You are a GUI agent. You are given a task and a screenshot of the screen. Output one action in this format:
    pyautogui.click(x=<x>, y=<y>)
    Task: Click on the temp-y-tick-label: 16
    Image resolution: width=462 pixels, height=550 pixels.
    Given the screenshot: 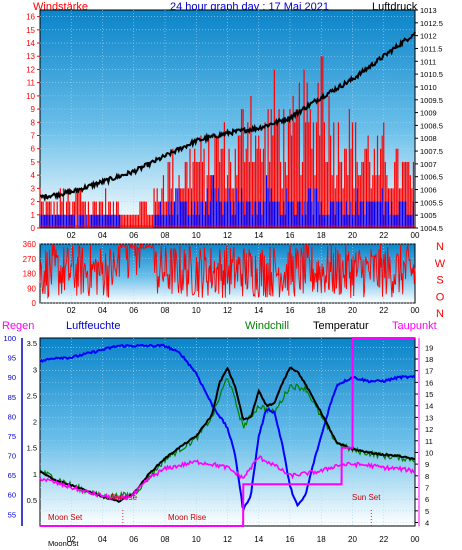 What is the action you would take?
    pyautogui.click(x=429, y=382)
    